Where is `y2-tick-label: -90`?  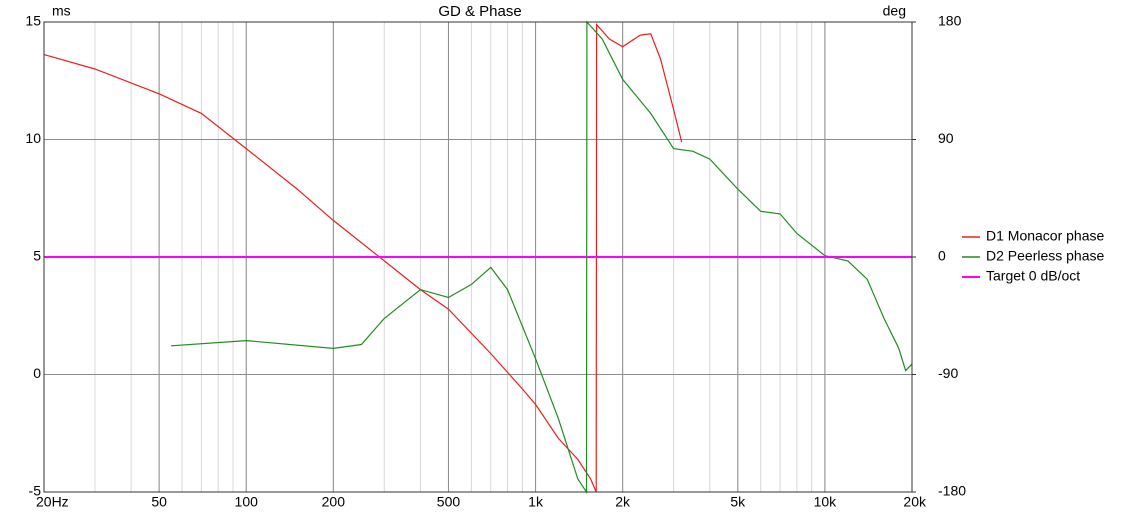 y2-tick-label: -90 is located at coordinates (948, 373).